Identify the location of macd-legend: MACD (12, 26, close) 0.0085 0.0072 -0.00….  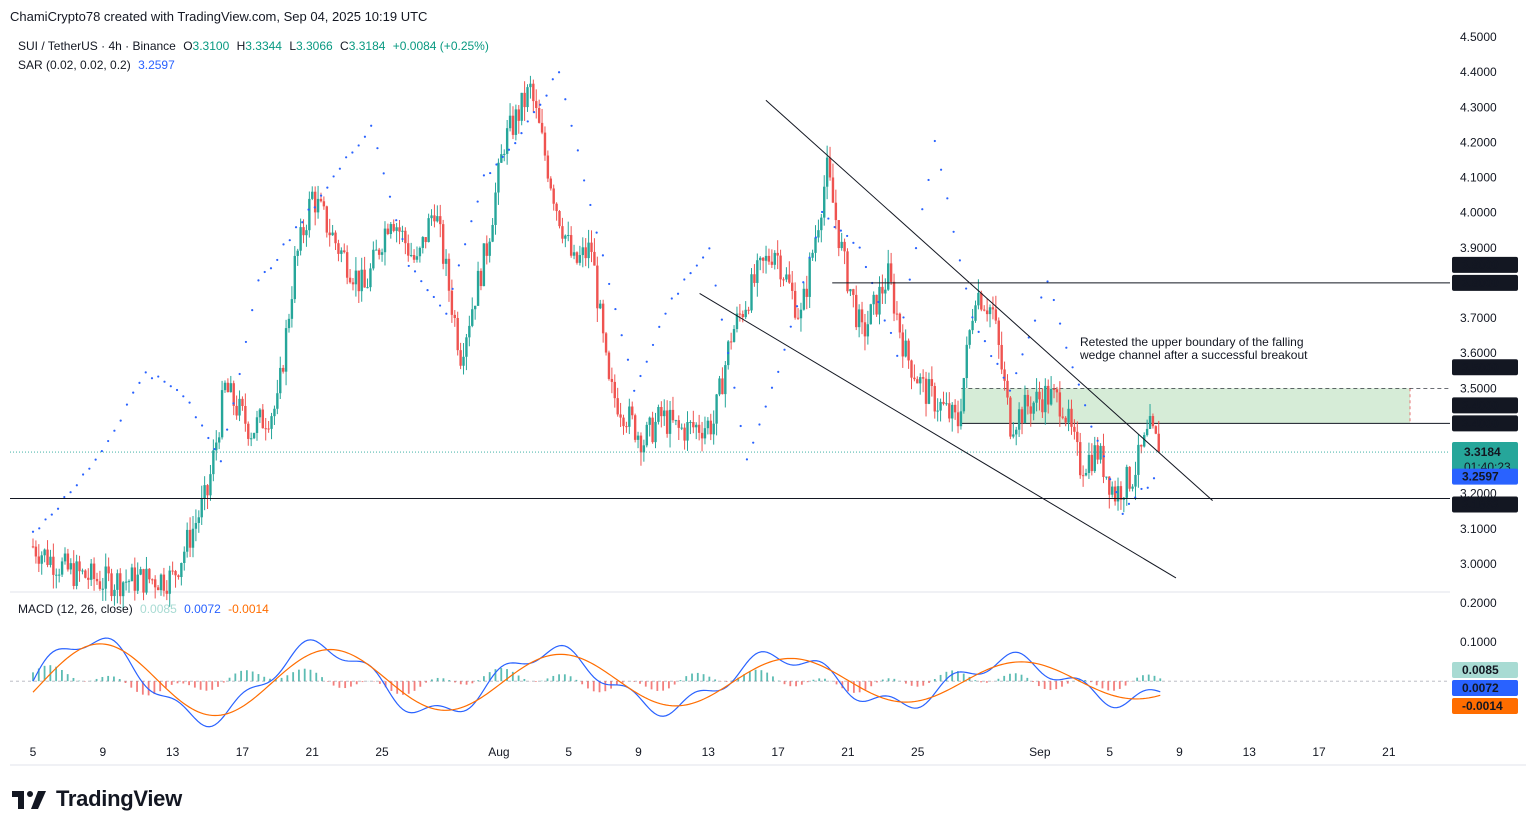
(145, 609).